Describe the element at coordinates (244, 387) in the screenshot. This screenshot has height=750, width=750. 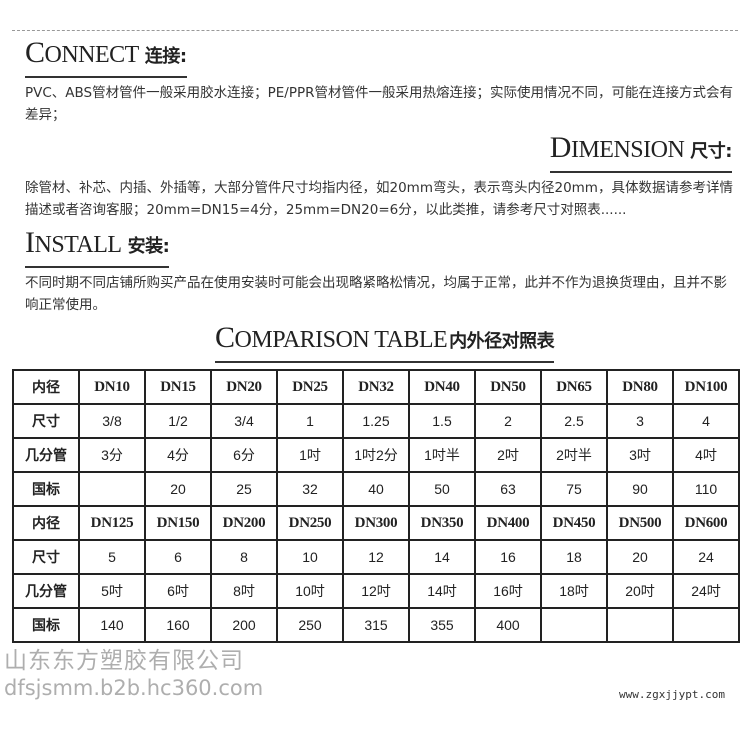
I see `table-cell: DN20` at that location.